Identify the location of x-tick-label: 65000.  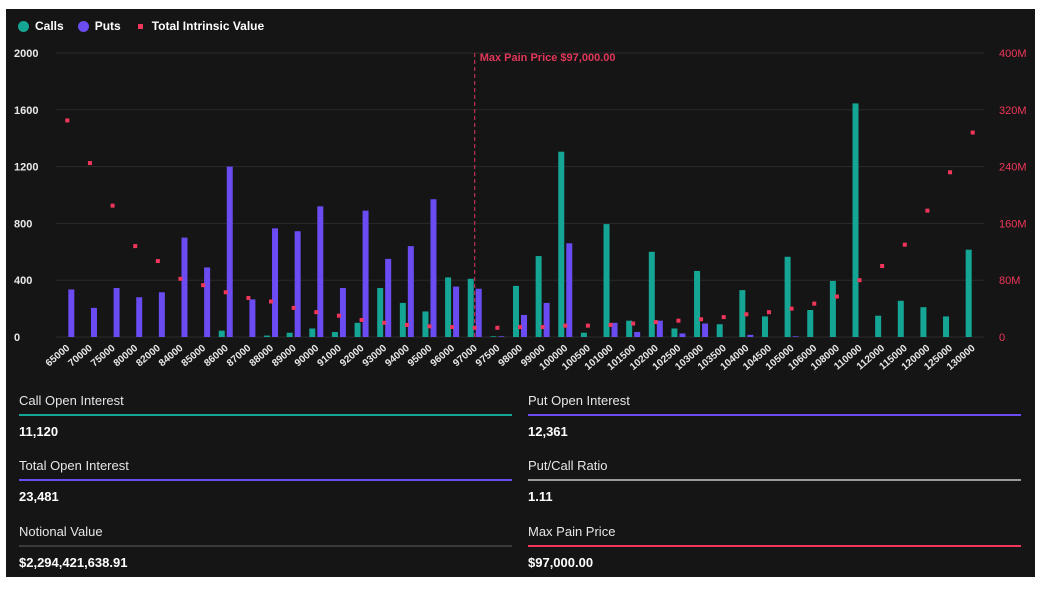
(58, 356).